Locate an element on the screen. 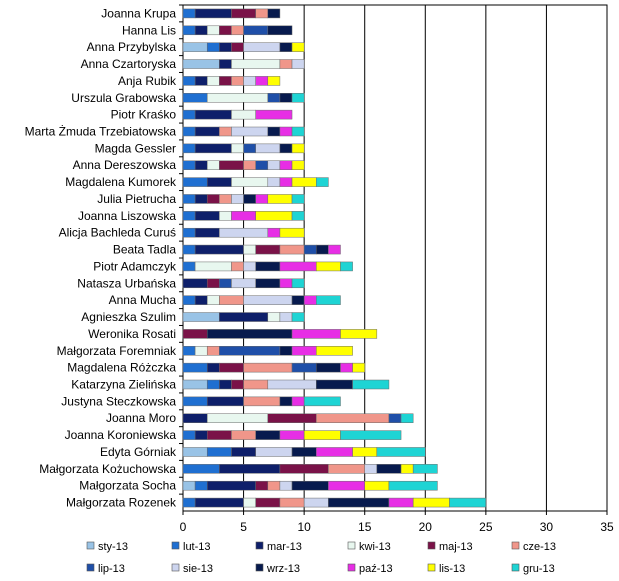  category-label: Joanna Koroniewska is located at coordinates (121, 435).